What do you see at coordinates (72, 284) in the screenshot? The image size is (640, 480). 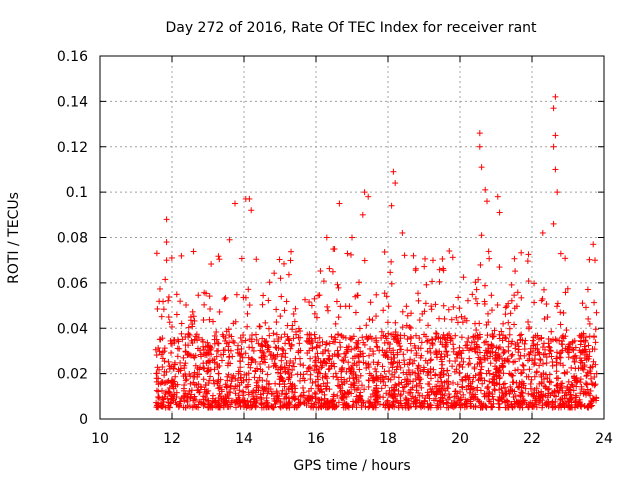 I see `y-tick-label: 0.06` at bounding box center [72, 284].